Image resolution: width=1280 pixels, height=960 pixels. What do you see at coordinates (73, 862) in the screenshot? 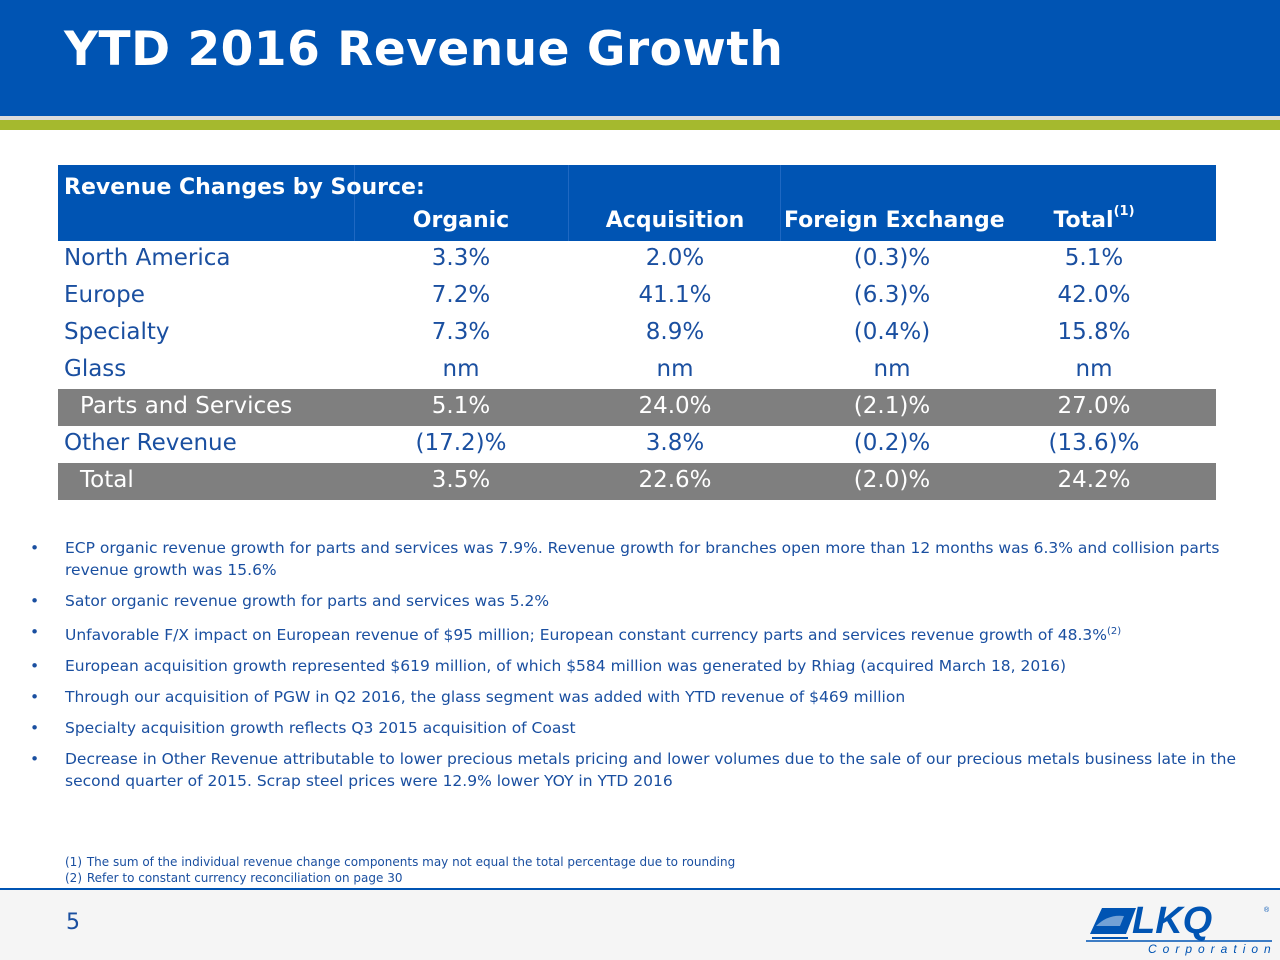
I see `footnote-number: (1)` at bounding box center [73, 862].